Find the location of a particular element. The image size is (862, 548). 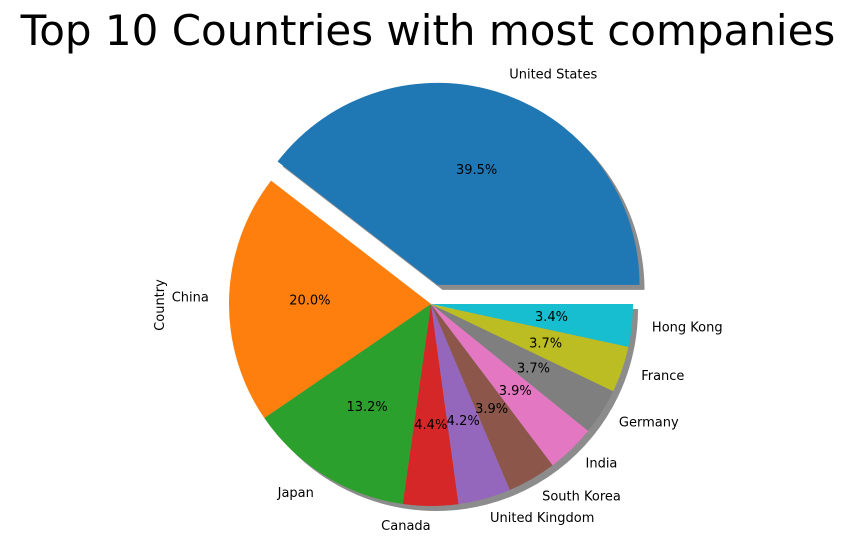

category-label-india: India is located at coordinates (602, 464).